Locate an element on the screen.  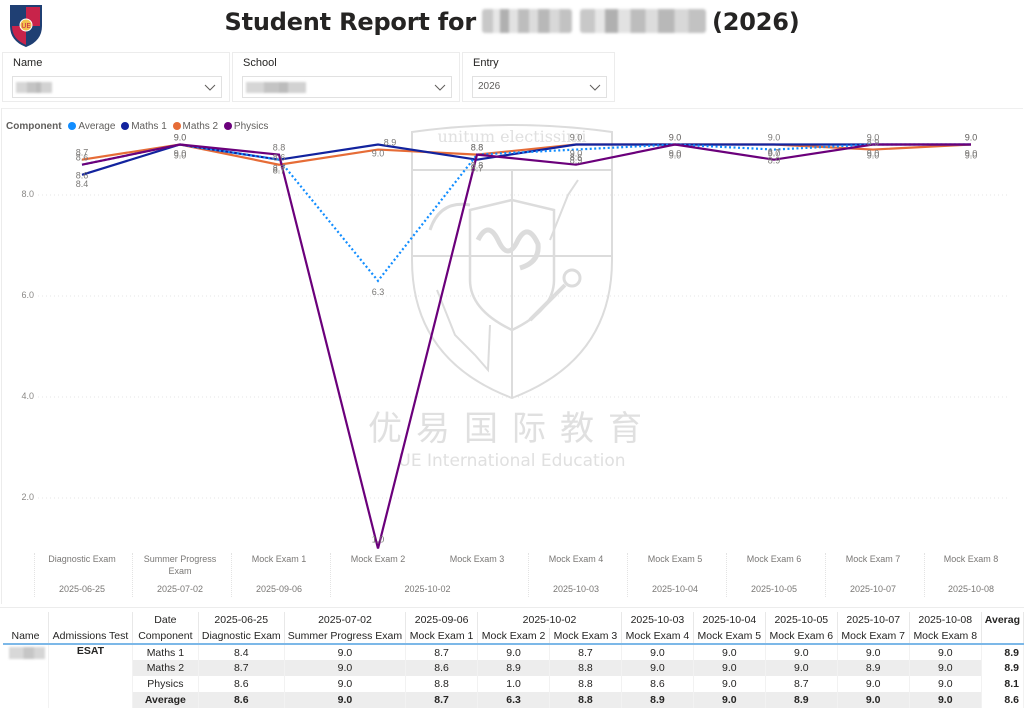
date-header: 2025-10-02 is located at coordinates (549, 620).